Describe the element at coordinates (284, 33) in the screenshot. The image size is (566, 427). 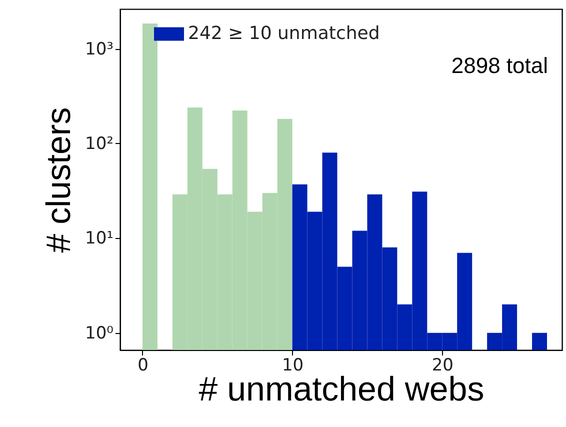
I see `legend-label: 242 ≥ 10 unmatched` at that location.